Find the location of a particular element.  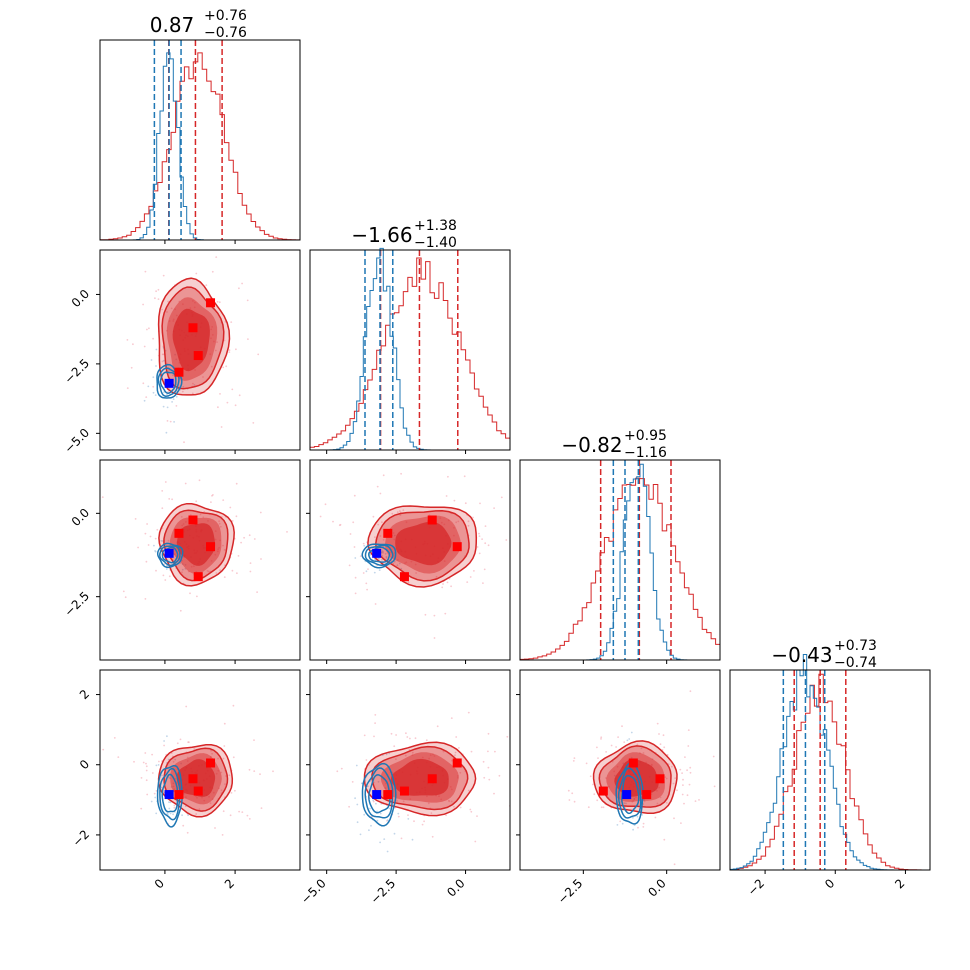

panel-content is located at coordinates (193, 350).